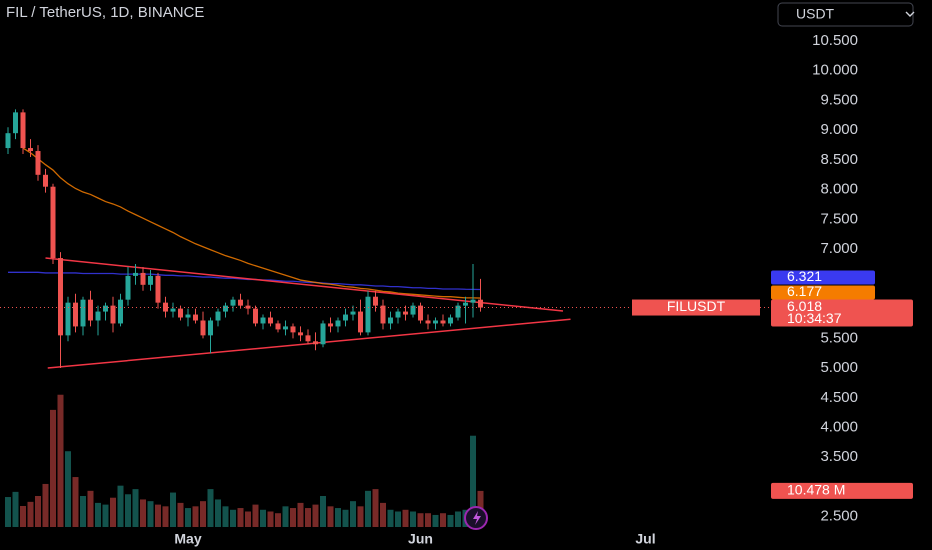 The image size is (932, 550). I want to click on symbol-tag, so click(696, 307).